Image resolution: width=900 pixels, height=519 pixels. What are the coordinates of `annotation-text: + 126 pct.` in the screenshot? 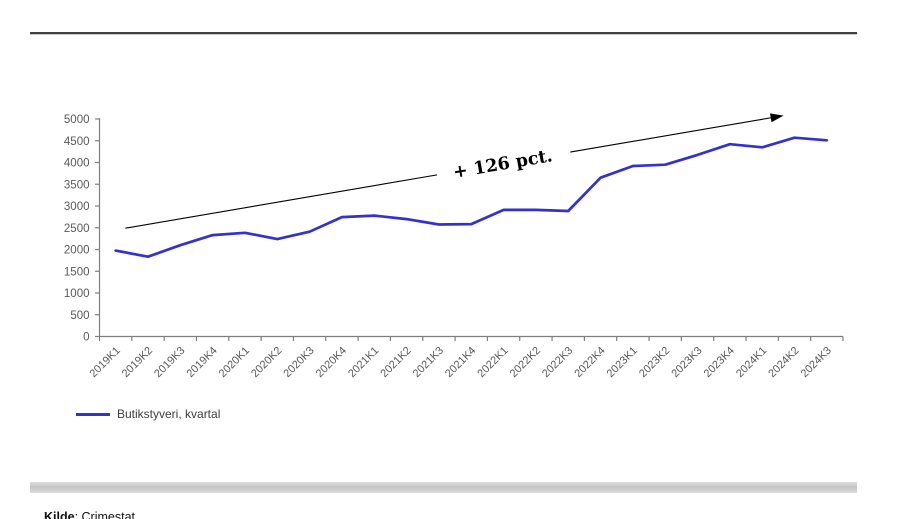 It's located at (503, 164).